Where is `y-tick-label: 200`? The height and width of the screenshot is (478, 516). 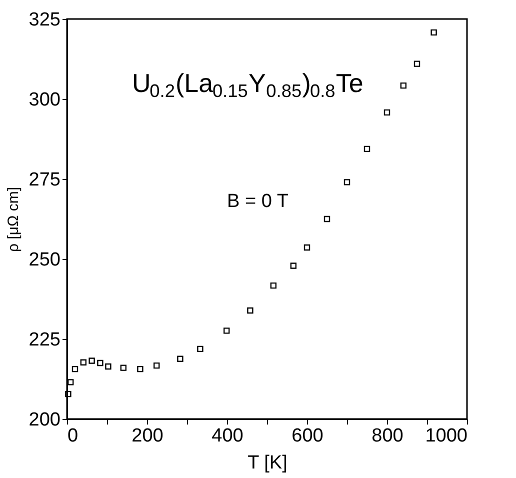
y-tick-label: 200 is located at coordinates (44, 420).